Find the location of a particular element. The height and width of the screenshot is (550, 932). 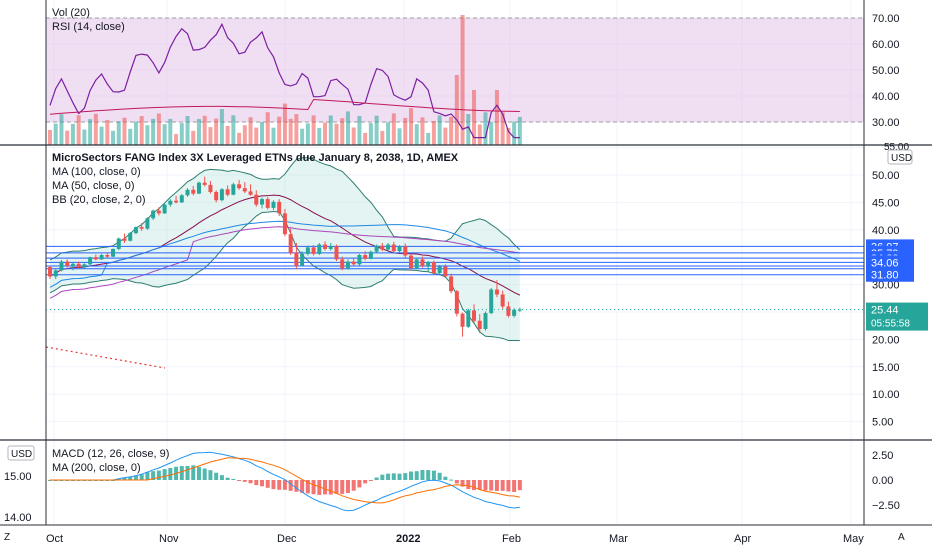

x-tick-label: Oct is located at coordinates (54, 539).